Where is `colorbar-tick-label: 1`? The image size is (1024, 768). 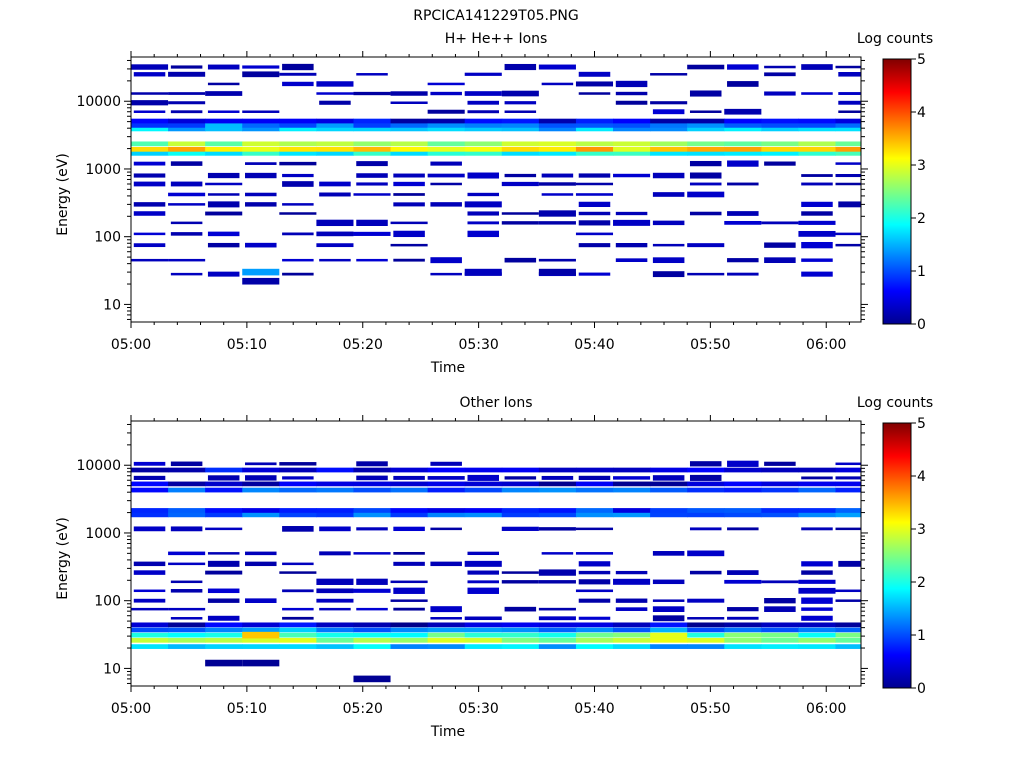 colorbar-tick-label: 1 is located at coordinates (921, 272).